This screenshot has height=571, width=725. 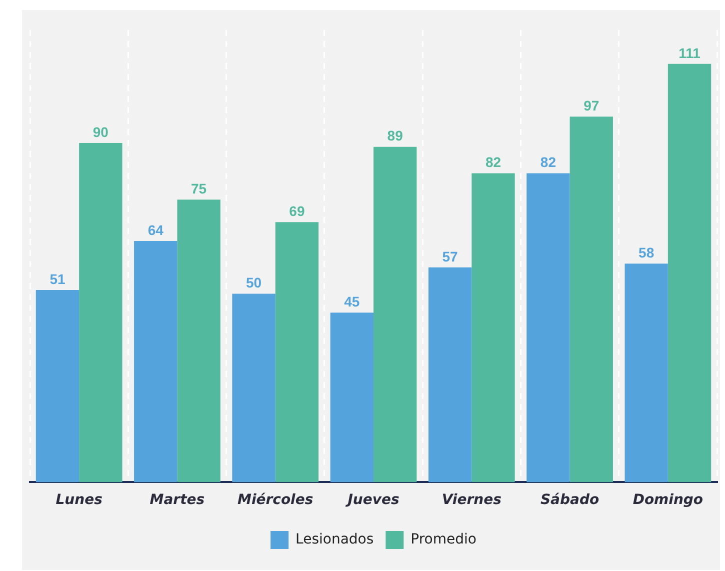 What do you see at coordinates (352, 301) in the screenshot?
I see `data-label: 45` at bounding box center [352, 301].